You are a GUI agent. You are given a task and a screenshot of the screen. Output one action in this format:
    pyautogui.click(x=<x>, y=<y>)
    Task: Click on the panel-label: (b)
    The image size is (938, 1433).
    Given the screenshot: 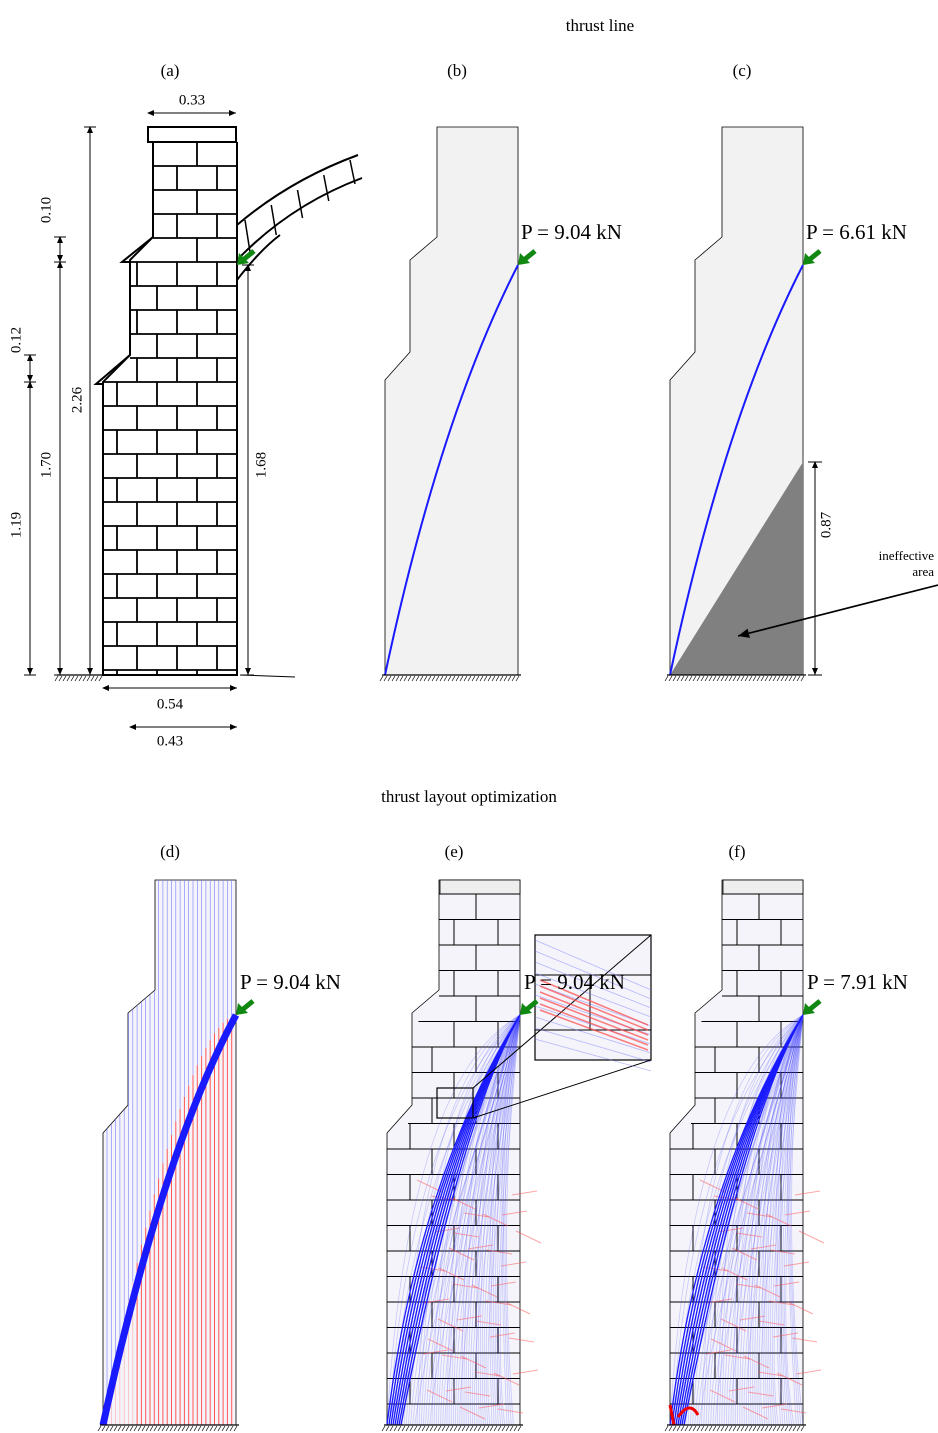 What is the action you would take?
    pyautogui.click(x=457, y=70)
    